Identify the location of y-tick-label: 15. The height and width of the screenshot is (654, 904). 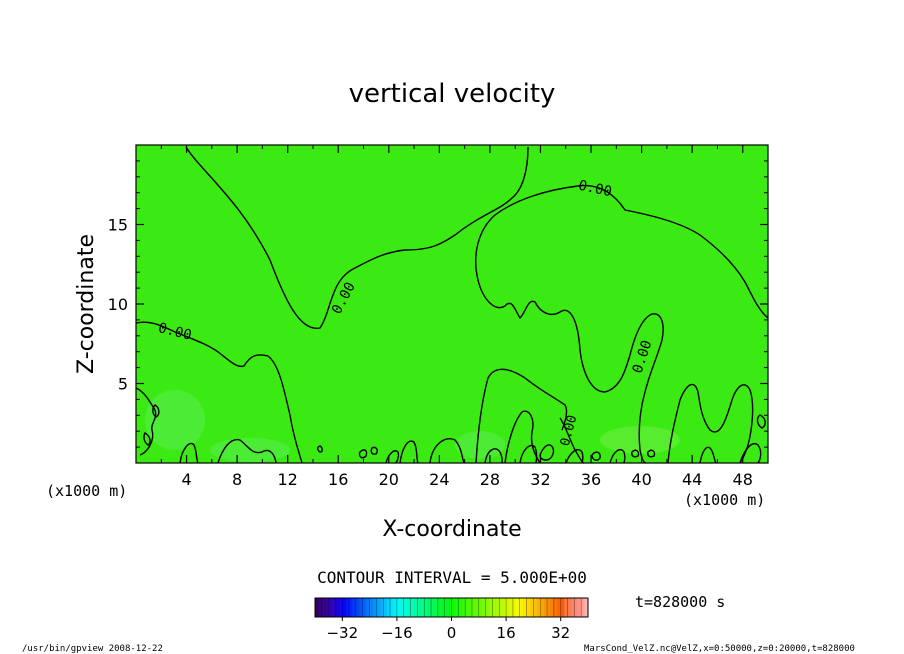
(118, 225).